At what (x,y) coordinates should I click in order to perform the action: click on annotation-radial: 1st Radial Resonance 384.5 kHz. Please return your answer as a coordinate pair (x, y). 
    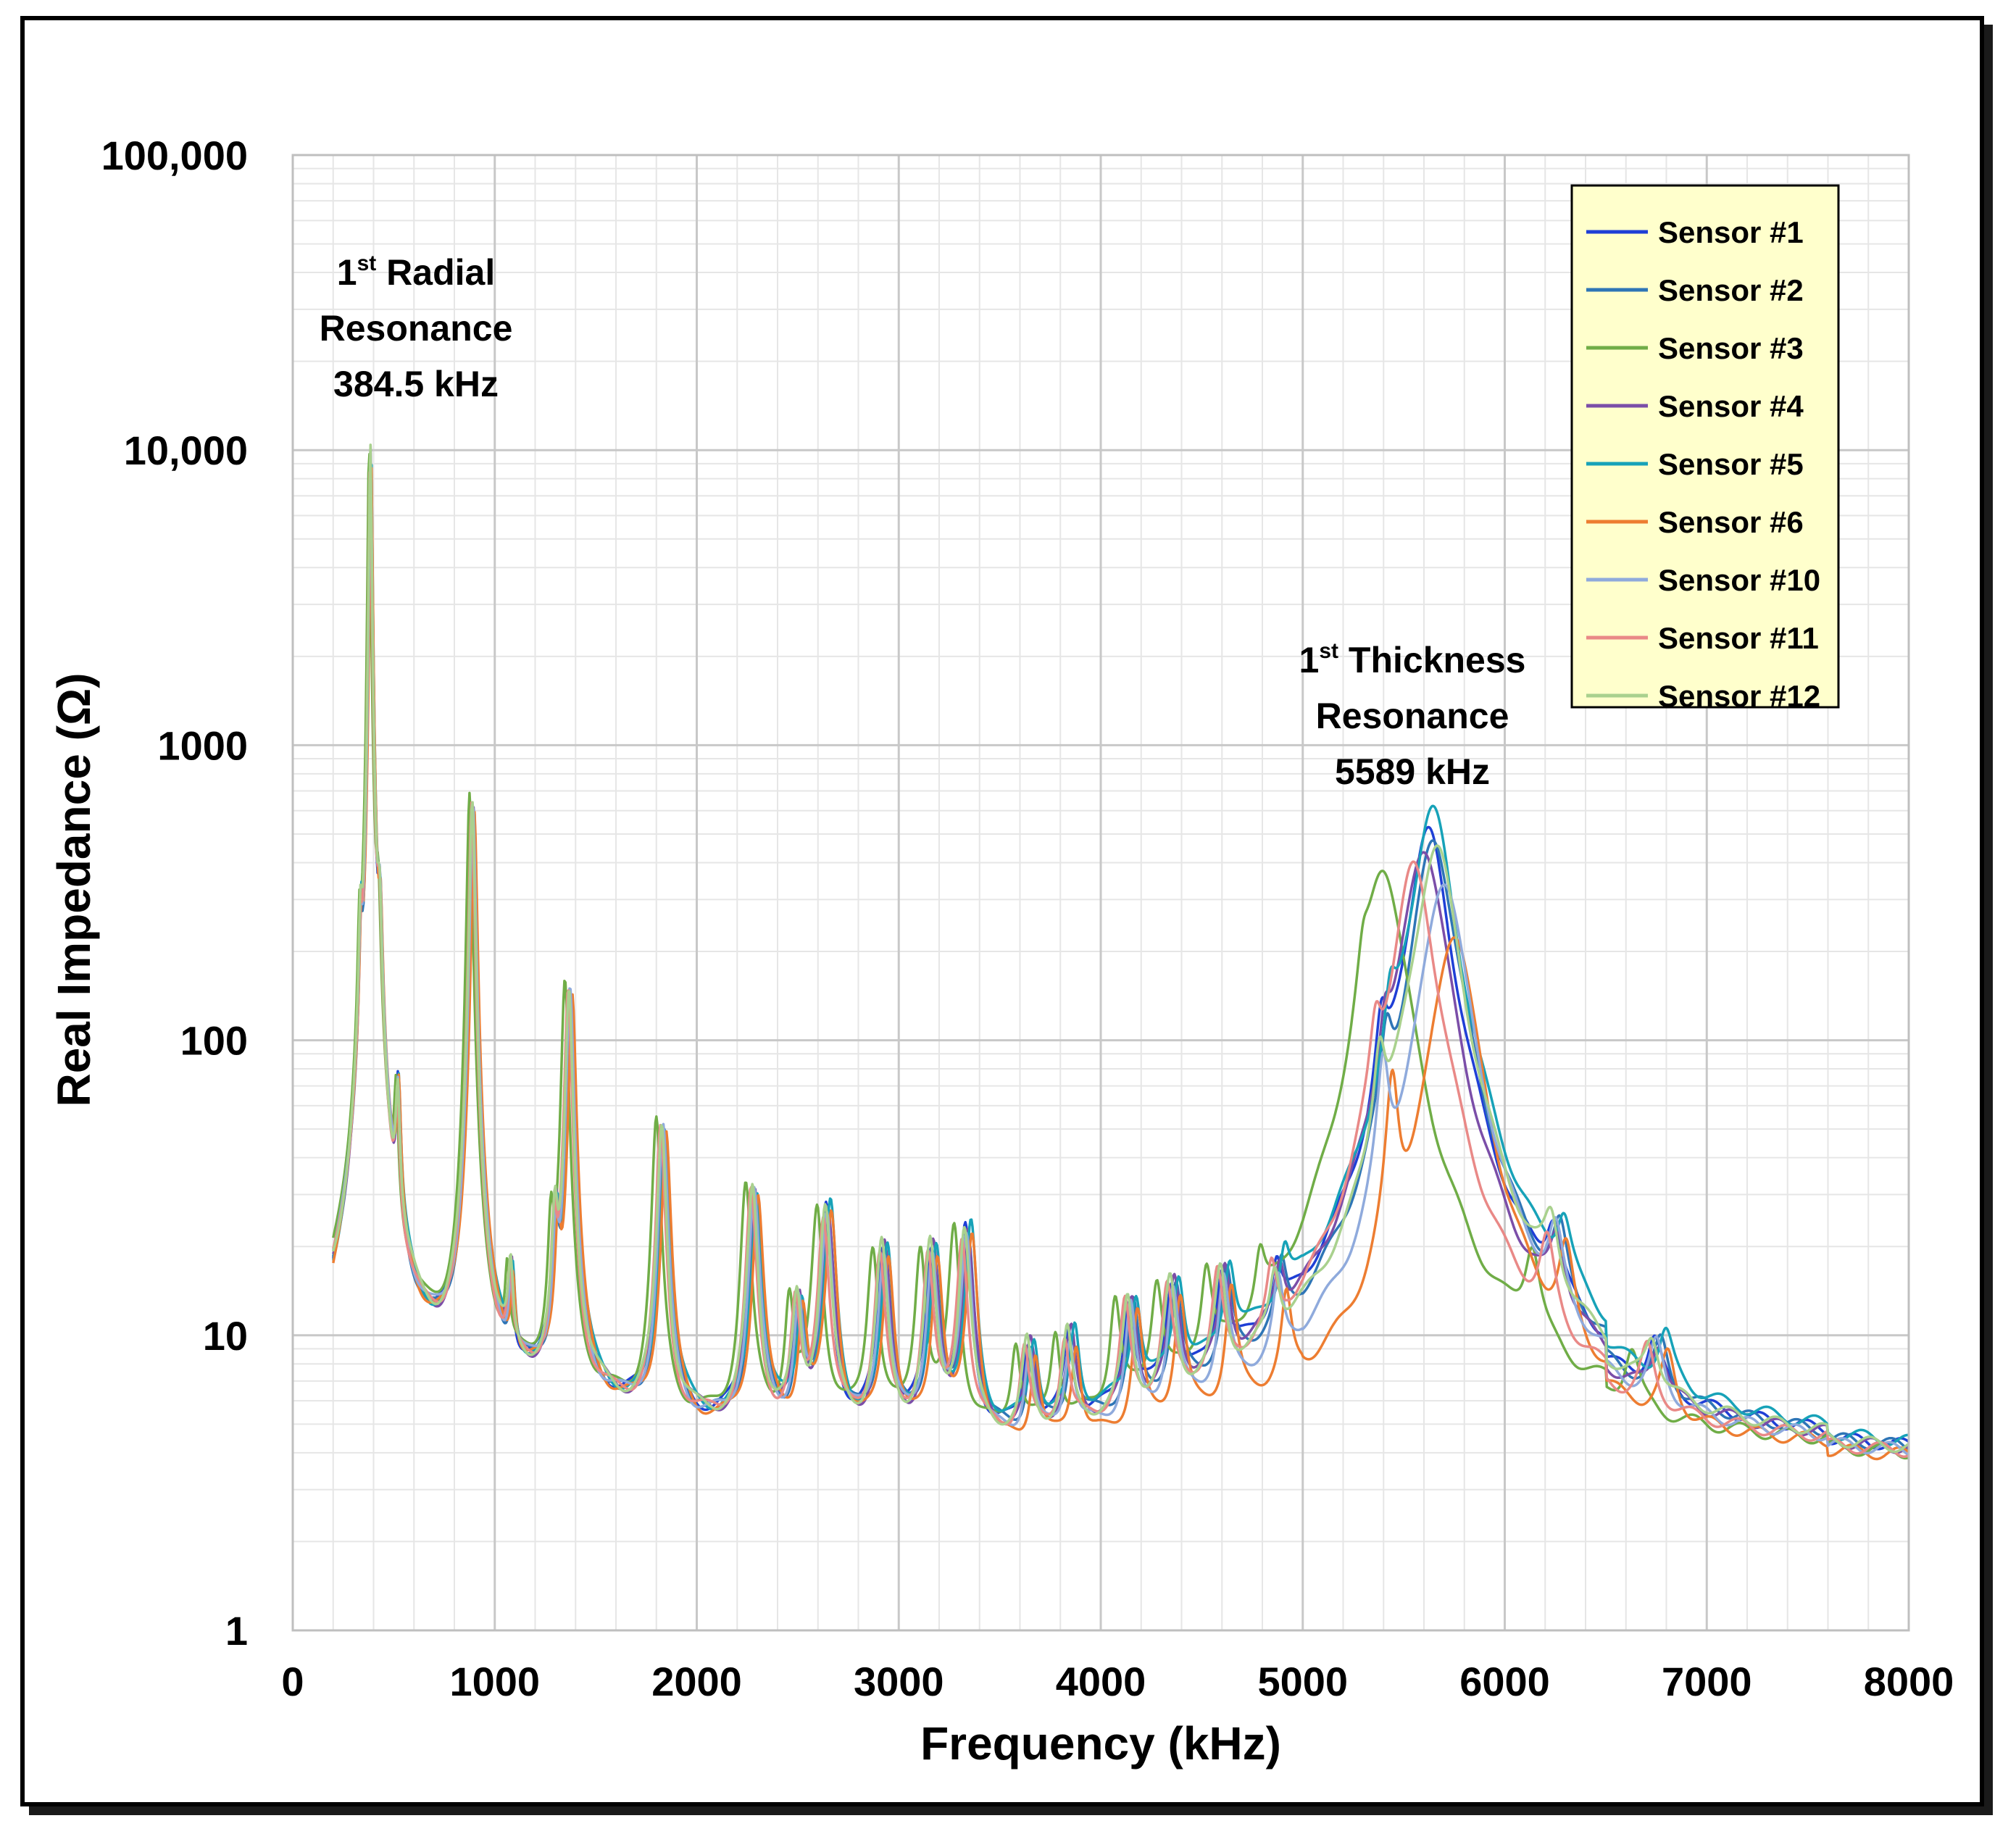
    Looking at the image, I should click on (416, 327).